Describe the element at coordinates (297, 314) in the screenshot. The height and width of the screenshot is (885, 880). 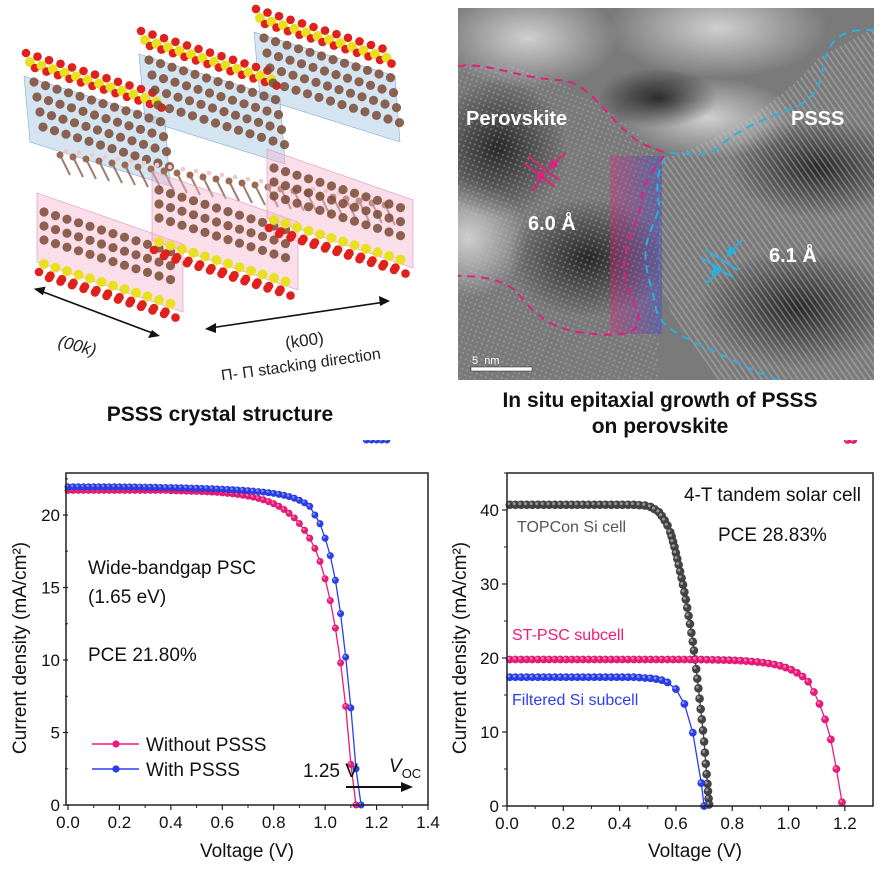
I see `axis-arrow-k00` at that location.